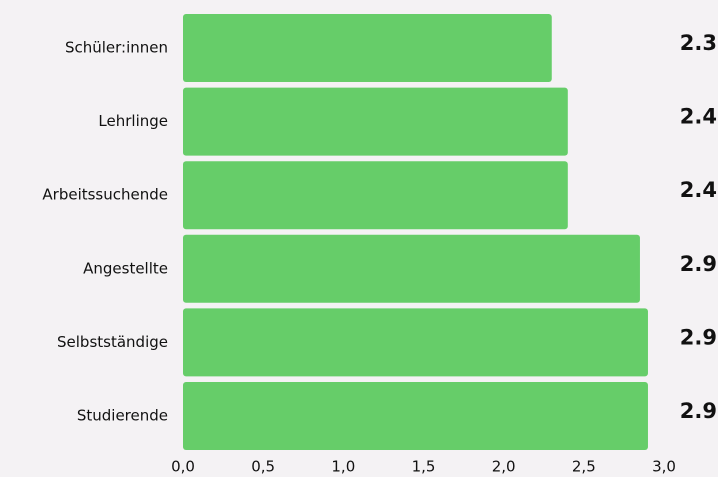 The height and width of the screenshot is (477, 718). I want to click on category-label: Studierende, so click(122, 416).